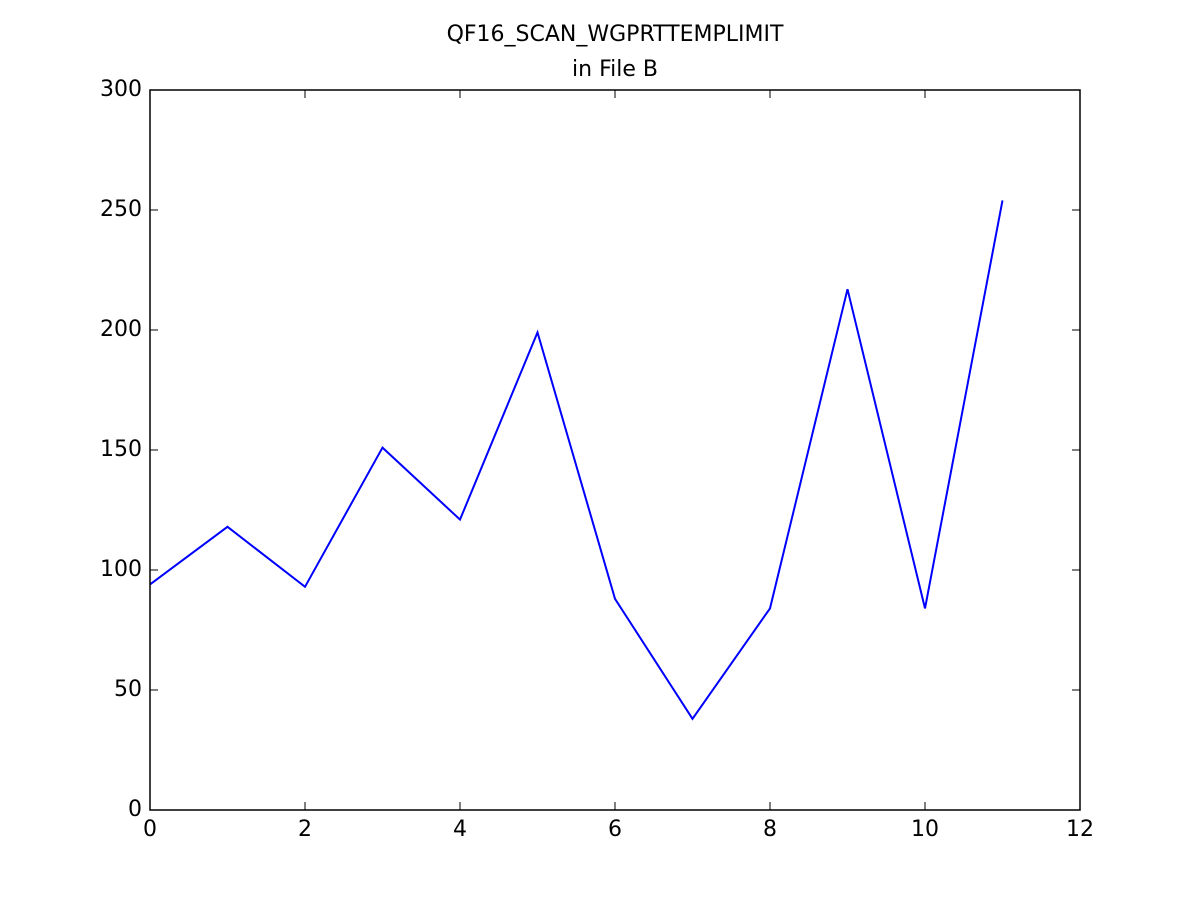  I want to click on x-tick-label: 4, so click(460, 829).